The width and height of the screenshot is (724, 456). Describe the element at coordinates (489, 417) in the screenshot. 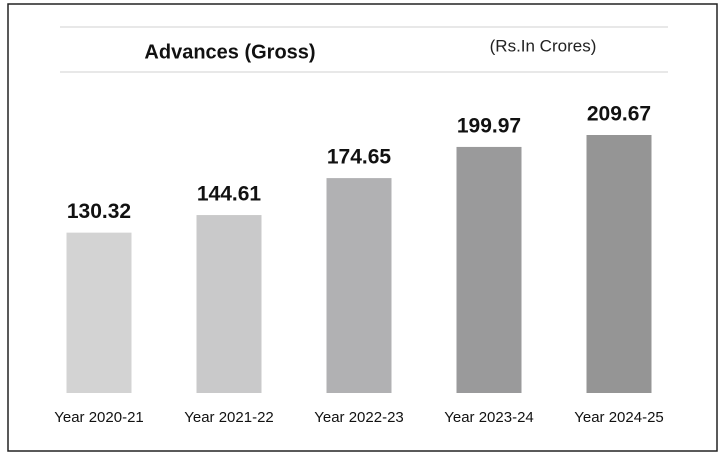

I see `x-tick-label: Year 2023-24` at that location.